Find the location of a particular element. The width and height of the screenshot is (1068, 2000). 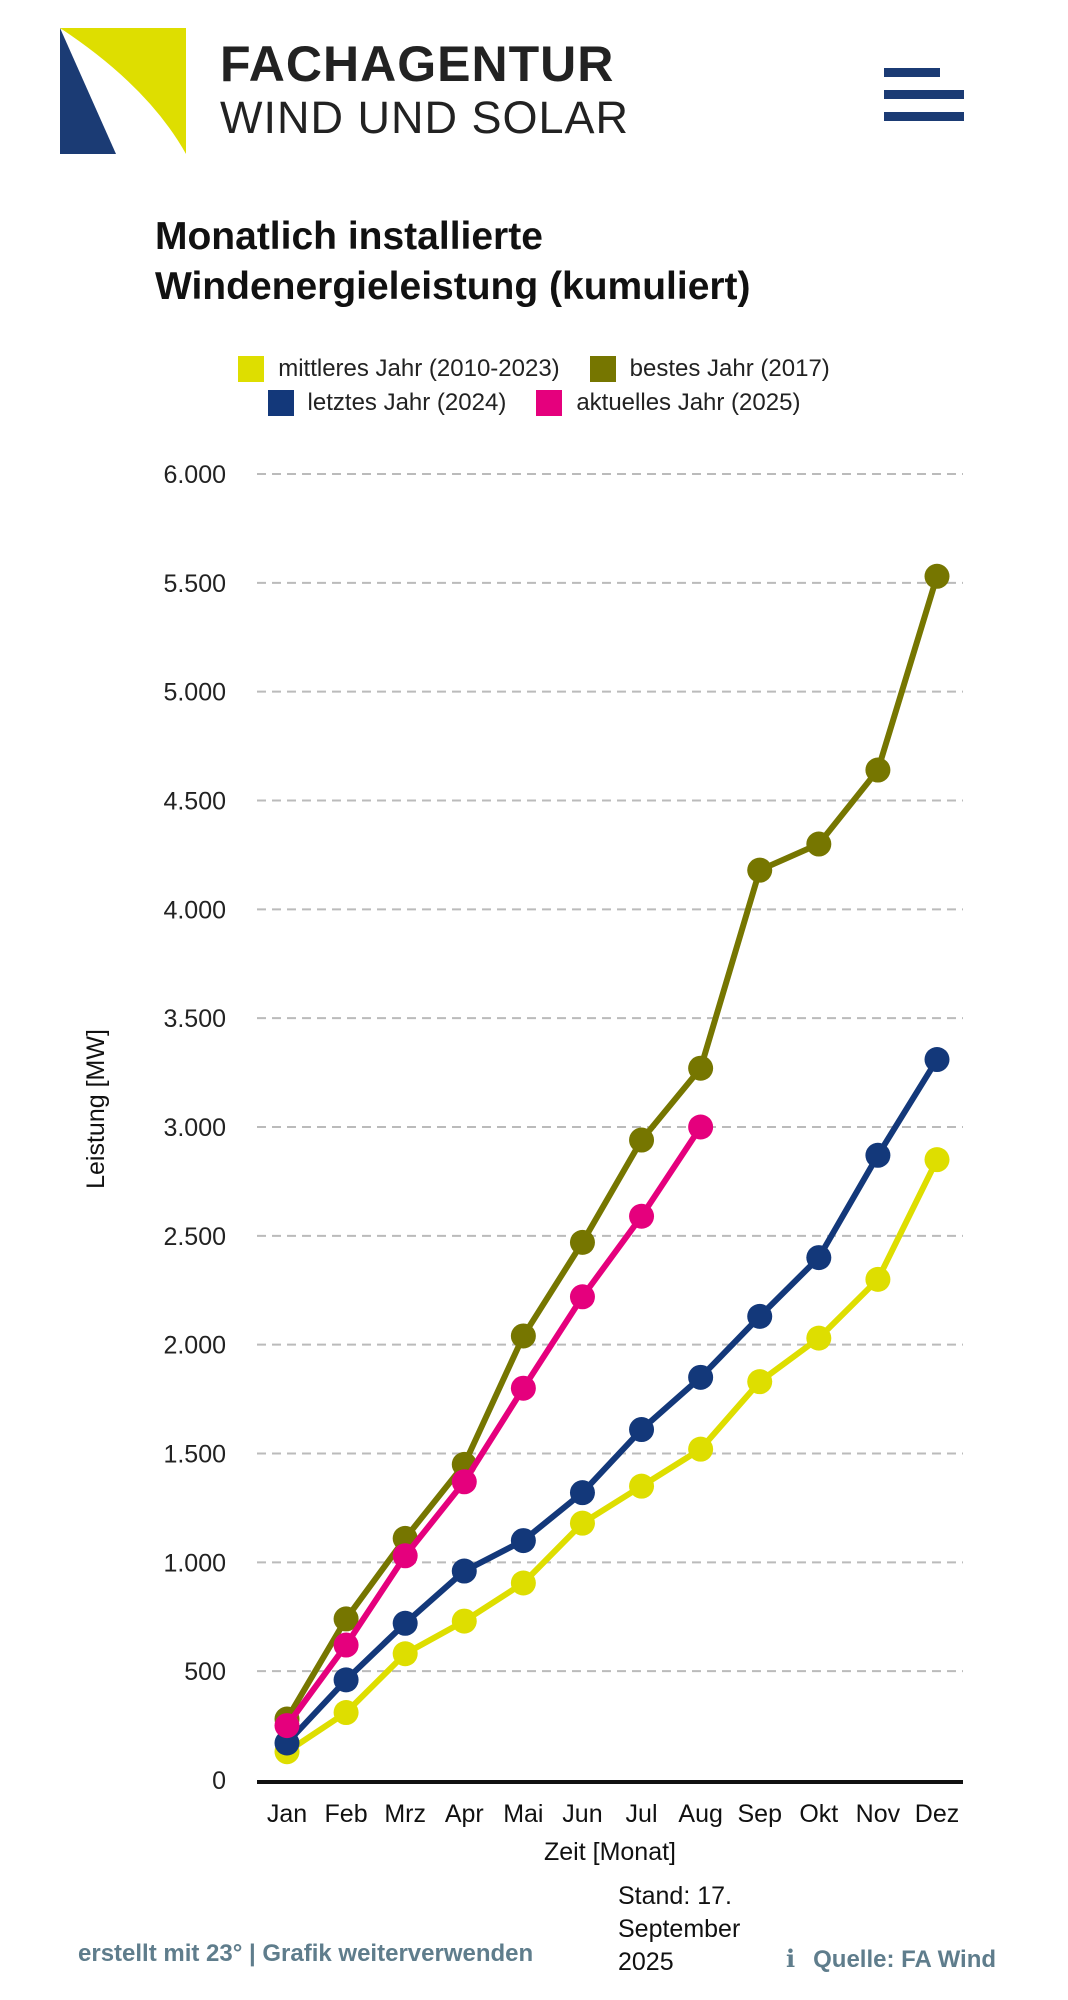

x-tick-label: Jun is located at coordinates (582, 1814).